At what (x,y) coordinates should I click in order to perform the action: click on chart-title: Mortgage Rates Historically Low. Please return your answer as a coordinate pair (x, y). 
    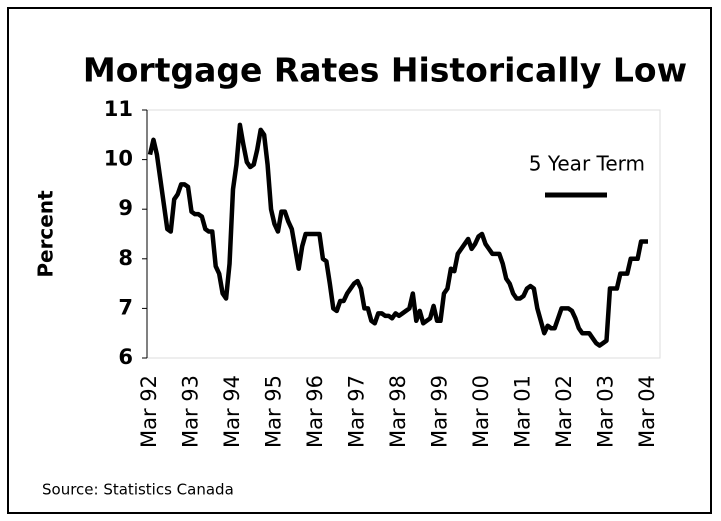
    Looking at the image, I should click on (385, 70).